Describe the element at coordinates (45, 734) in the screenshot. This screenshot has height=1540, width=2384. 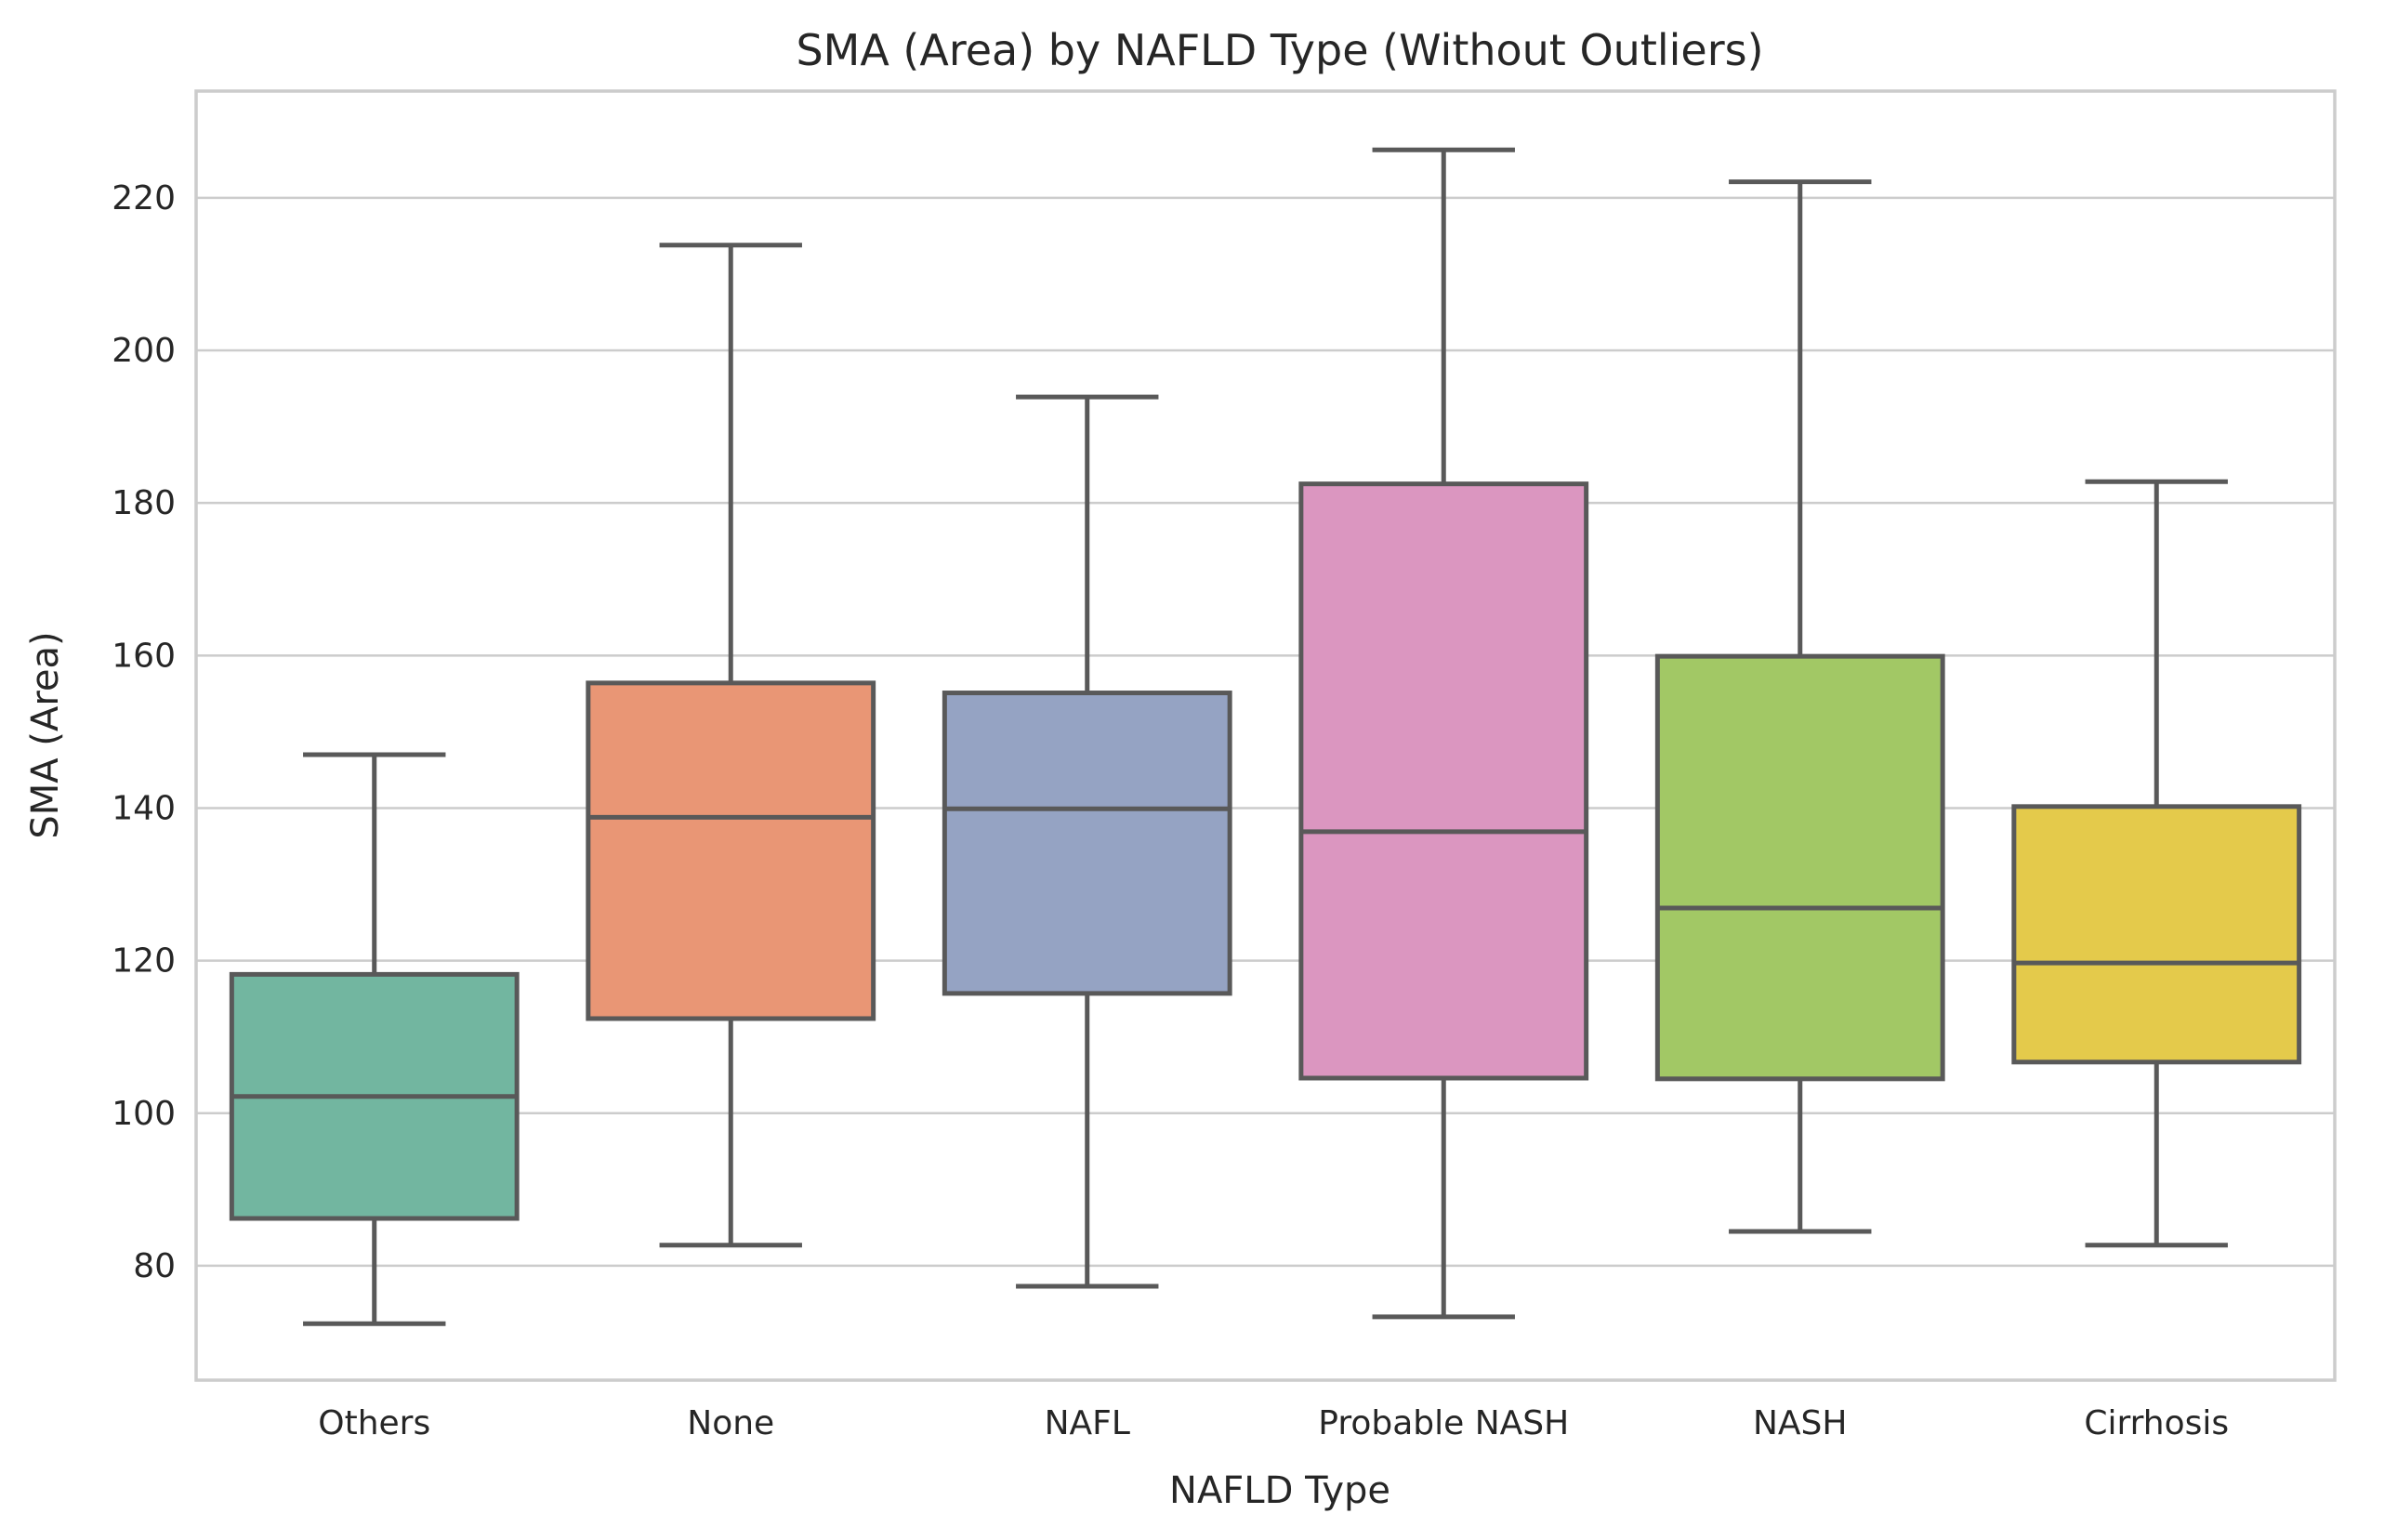
I see `y-axis-label: SMA (Area)` at that location.